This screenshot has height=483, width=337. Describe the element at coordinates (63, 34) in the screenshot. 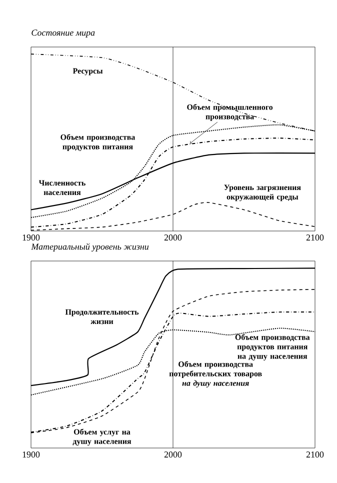

I see `chart-title: Состояние мира` at that location.